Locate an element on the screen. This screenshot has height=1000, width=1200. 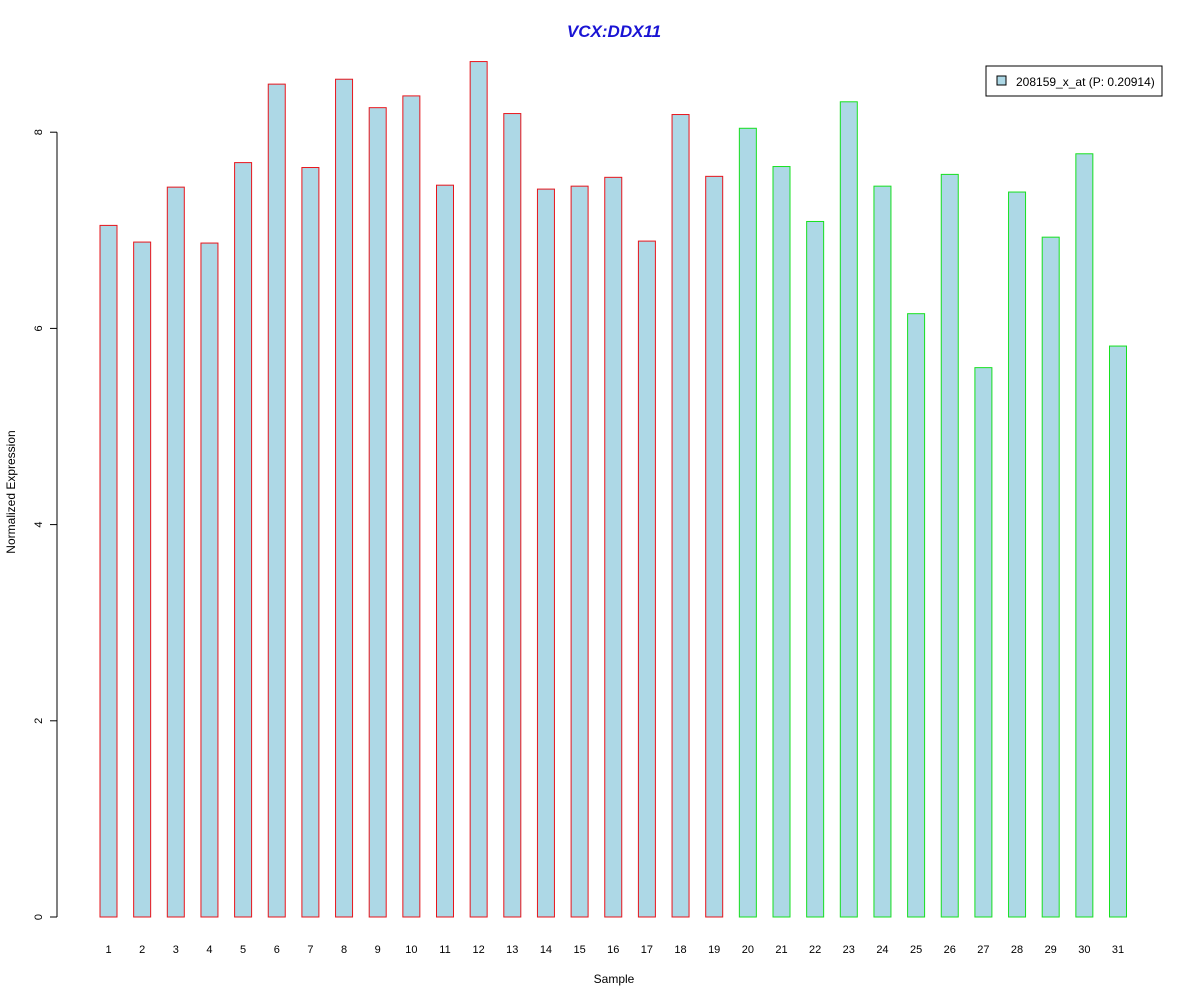
y-tick-label: 8 is located at coordinates (39, 132).